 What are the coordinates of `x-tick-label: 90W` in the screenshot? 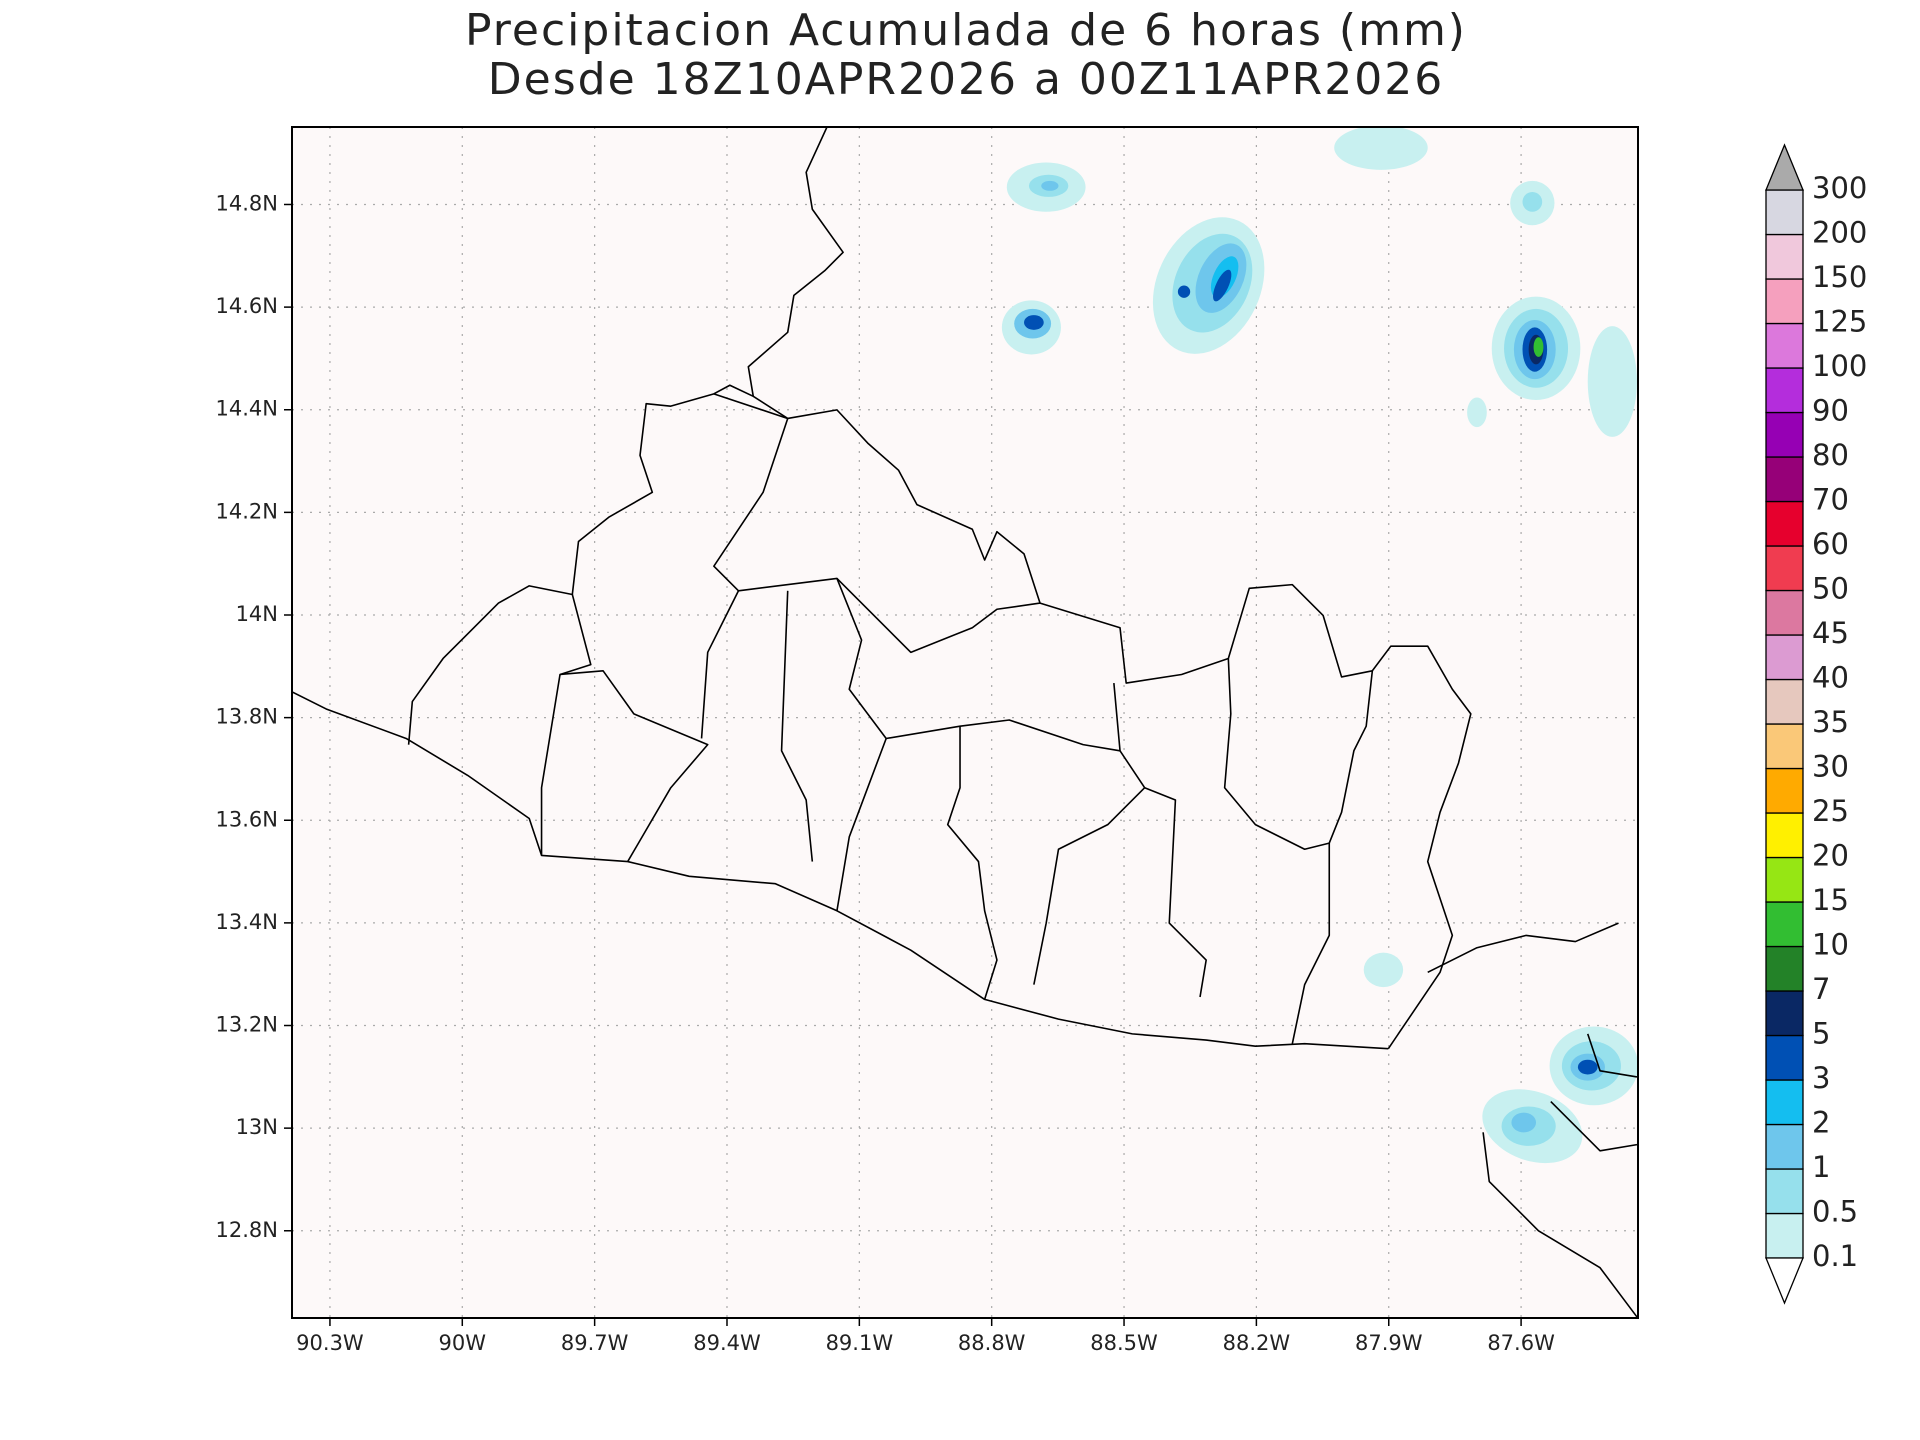 It's located at (463, 1343).